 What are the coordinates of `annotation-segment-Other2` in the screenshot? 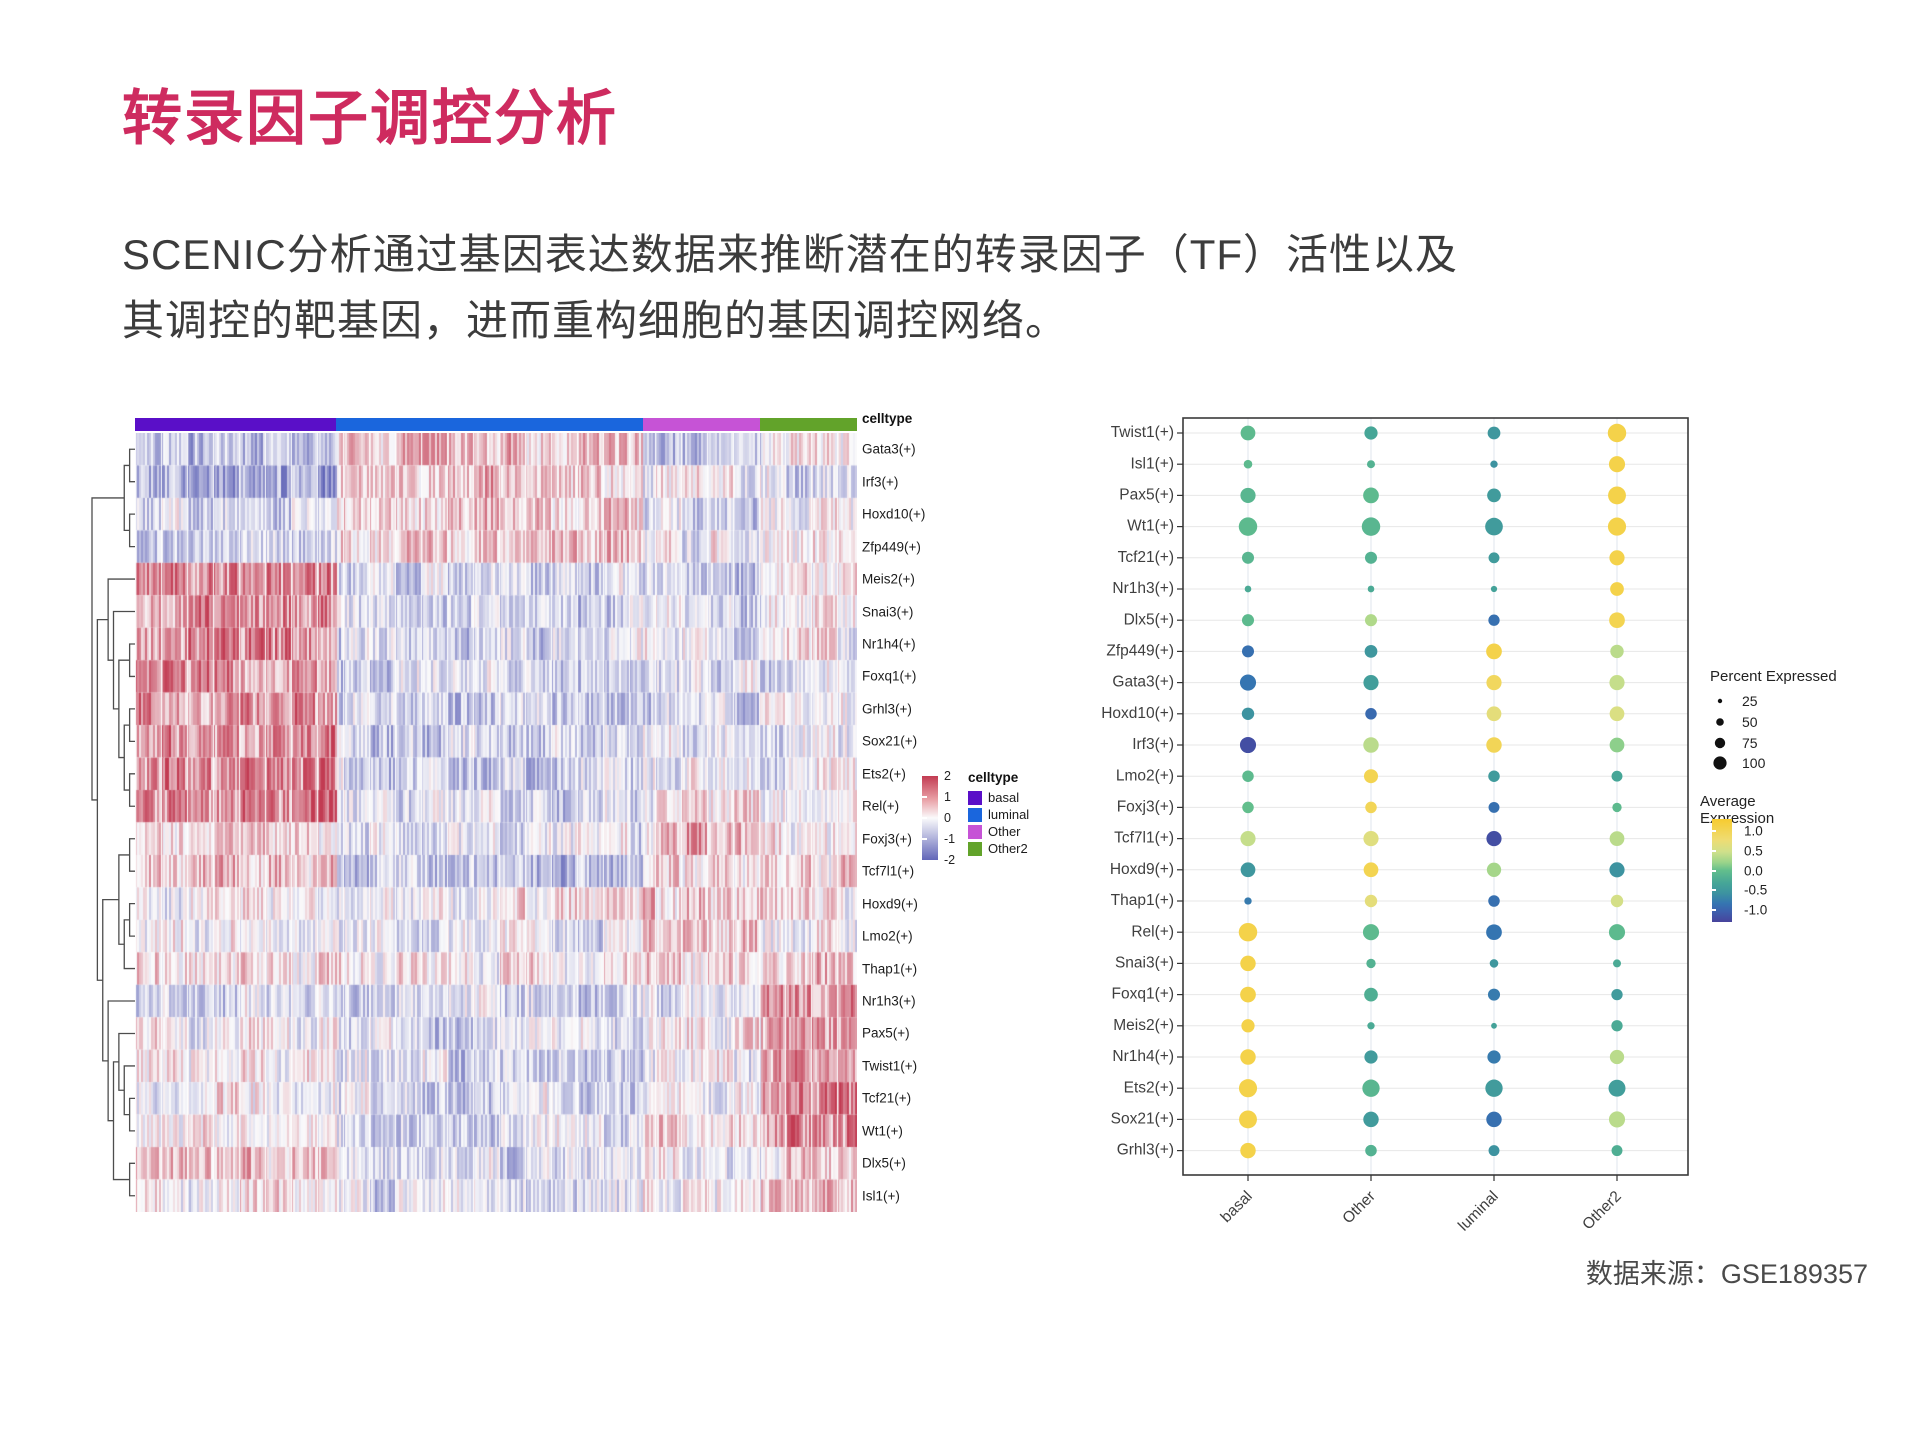 It's located at (808, 424).